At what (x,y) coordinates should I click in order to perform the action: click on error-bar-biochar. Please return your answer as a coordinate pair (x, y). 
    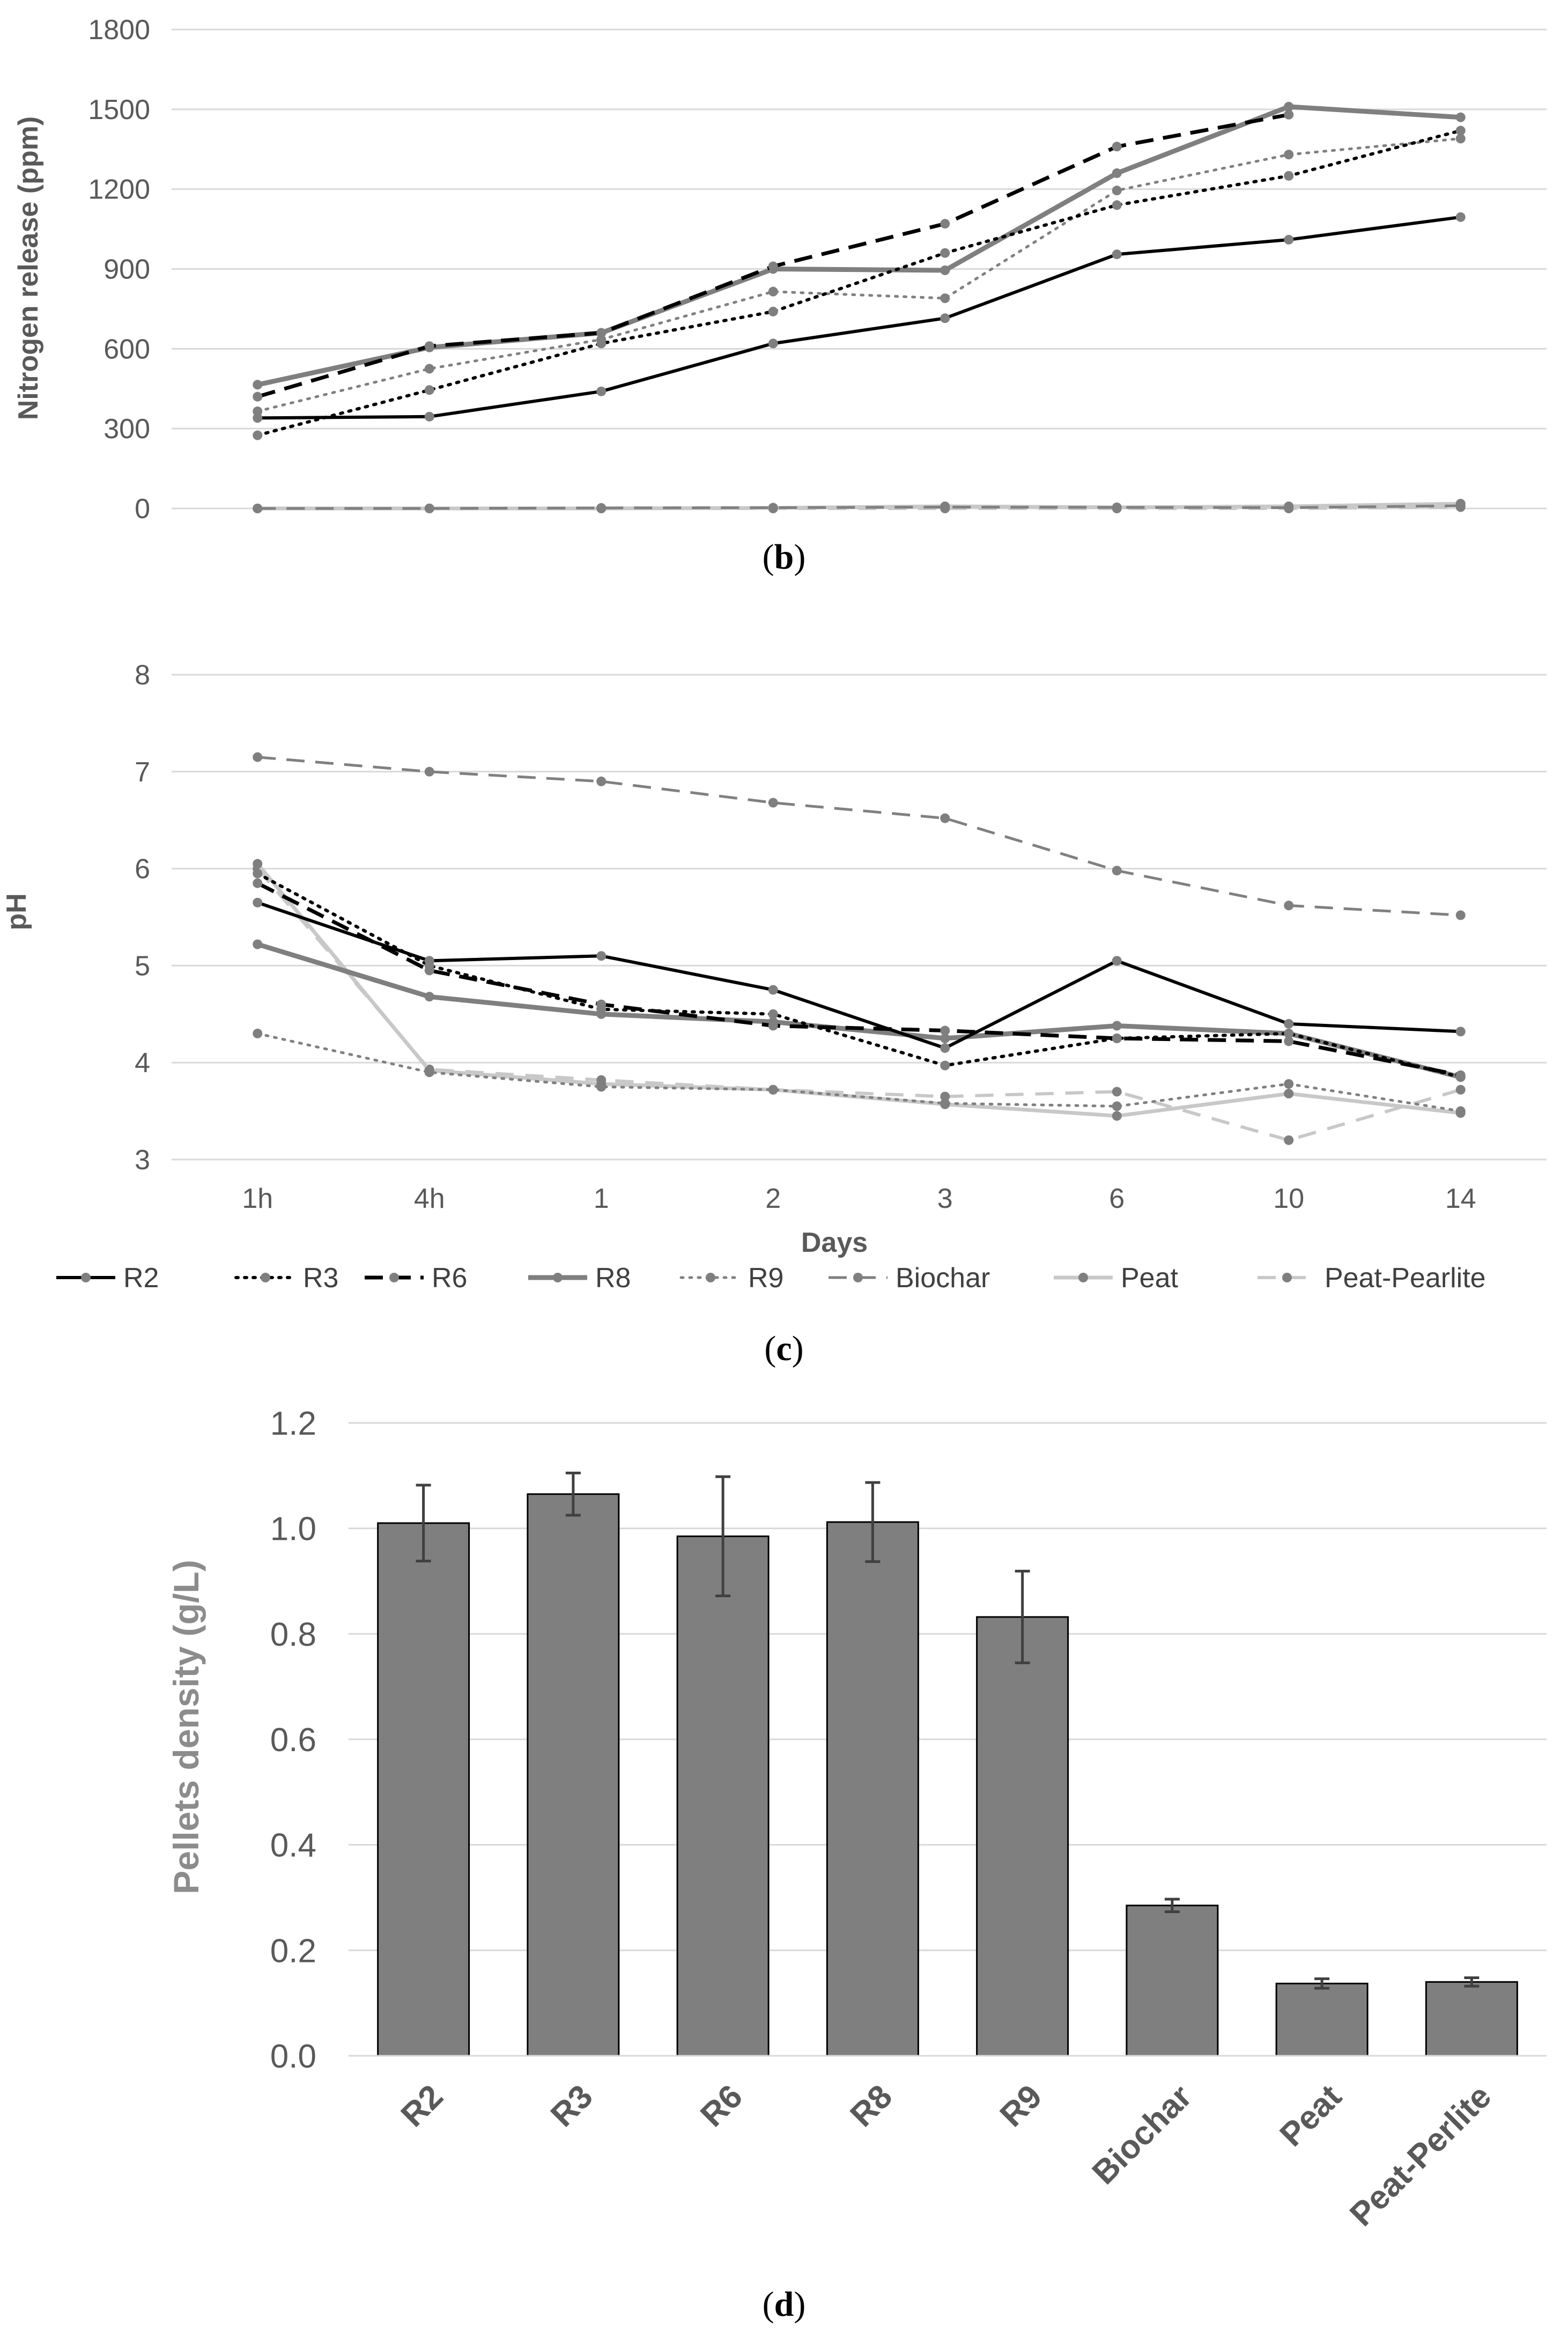
    Looking at the image, I should click on (1172, 1906).